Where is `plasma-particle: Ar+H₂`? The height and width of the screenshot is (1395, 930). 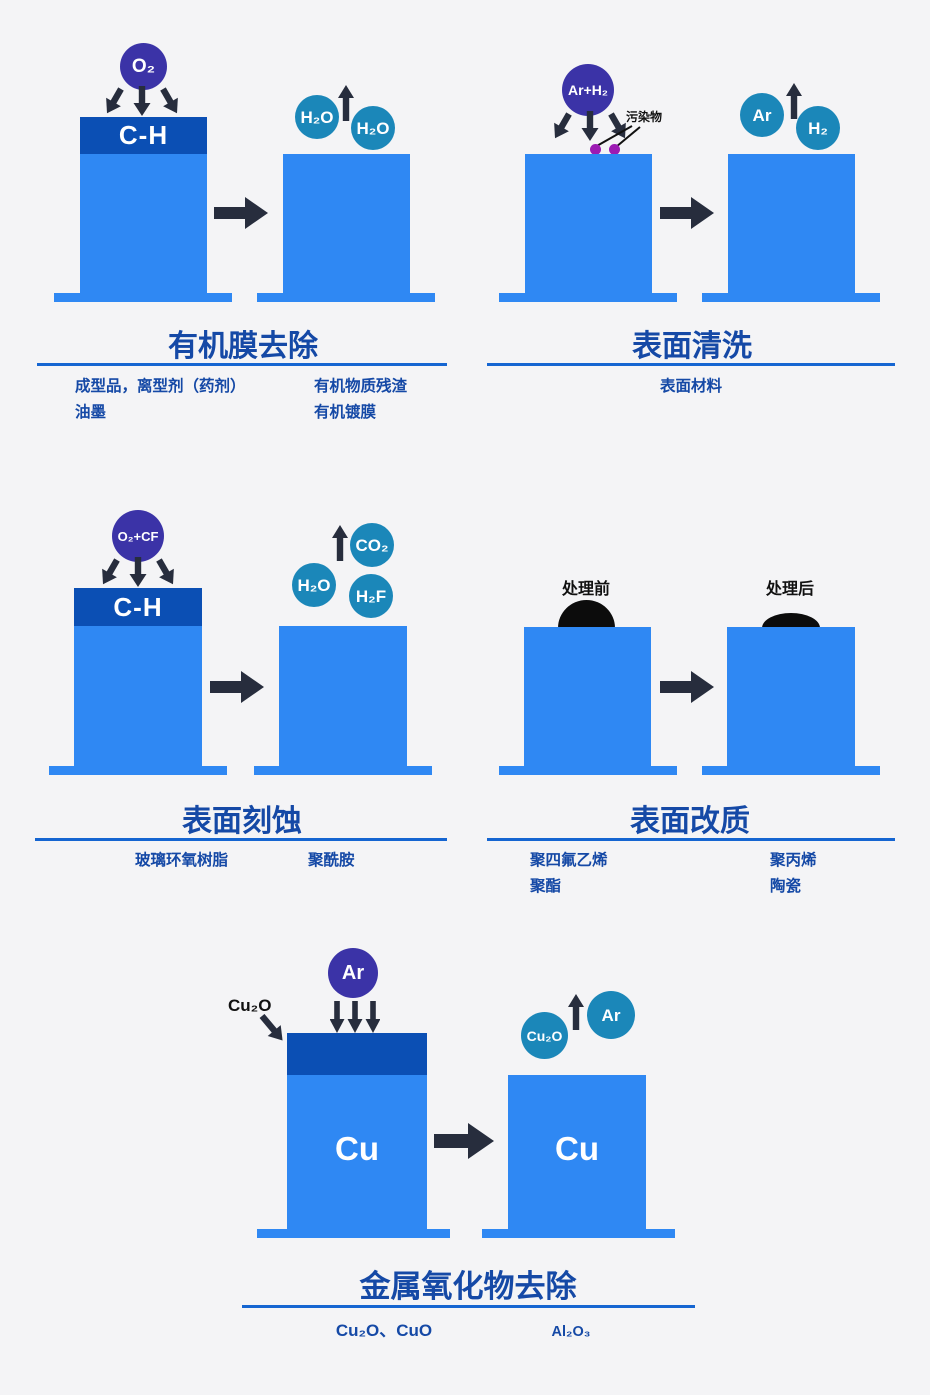 plasma-particle: Ar+H₂ is located at coordinates (588, 90).